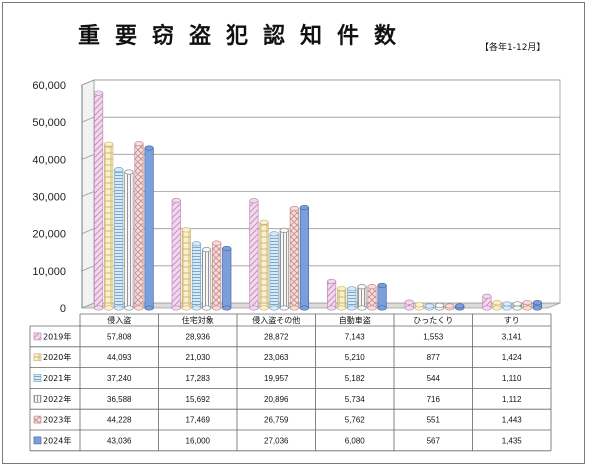 Image resolution: width=589 pixels, height=468 pixels. What do you see at coordinates (537, 305) in the screenshot?
I see `bar-2024年-すり` at bounding box center [537, 305].